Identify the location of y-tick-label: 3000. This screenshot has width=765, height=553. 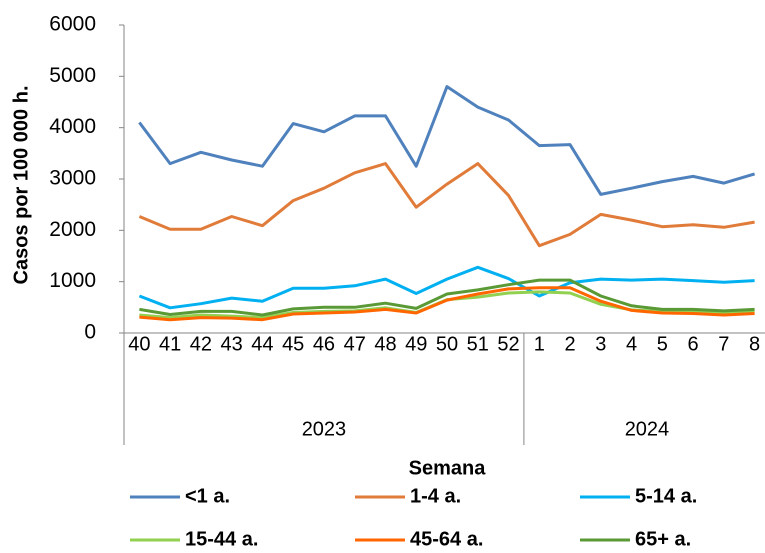
(72, 178).